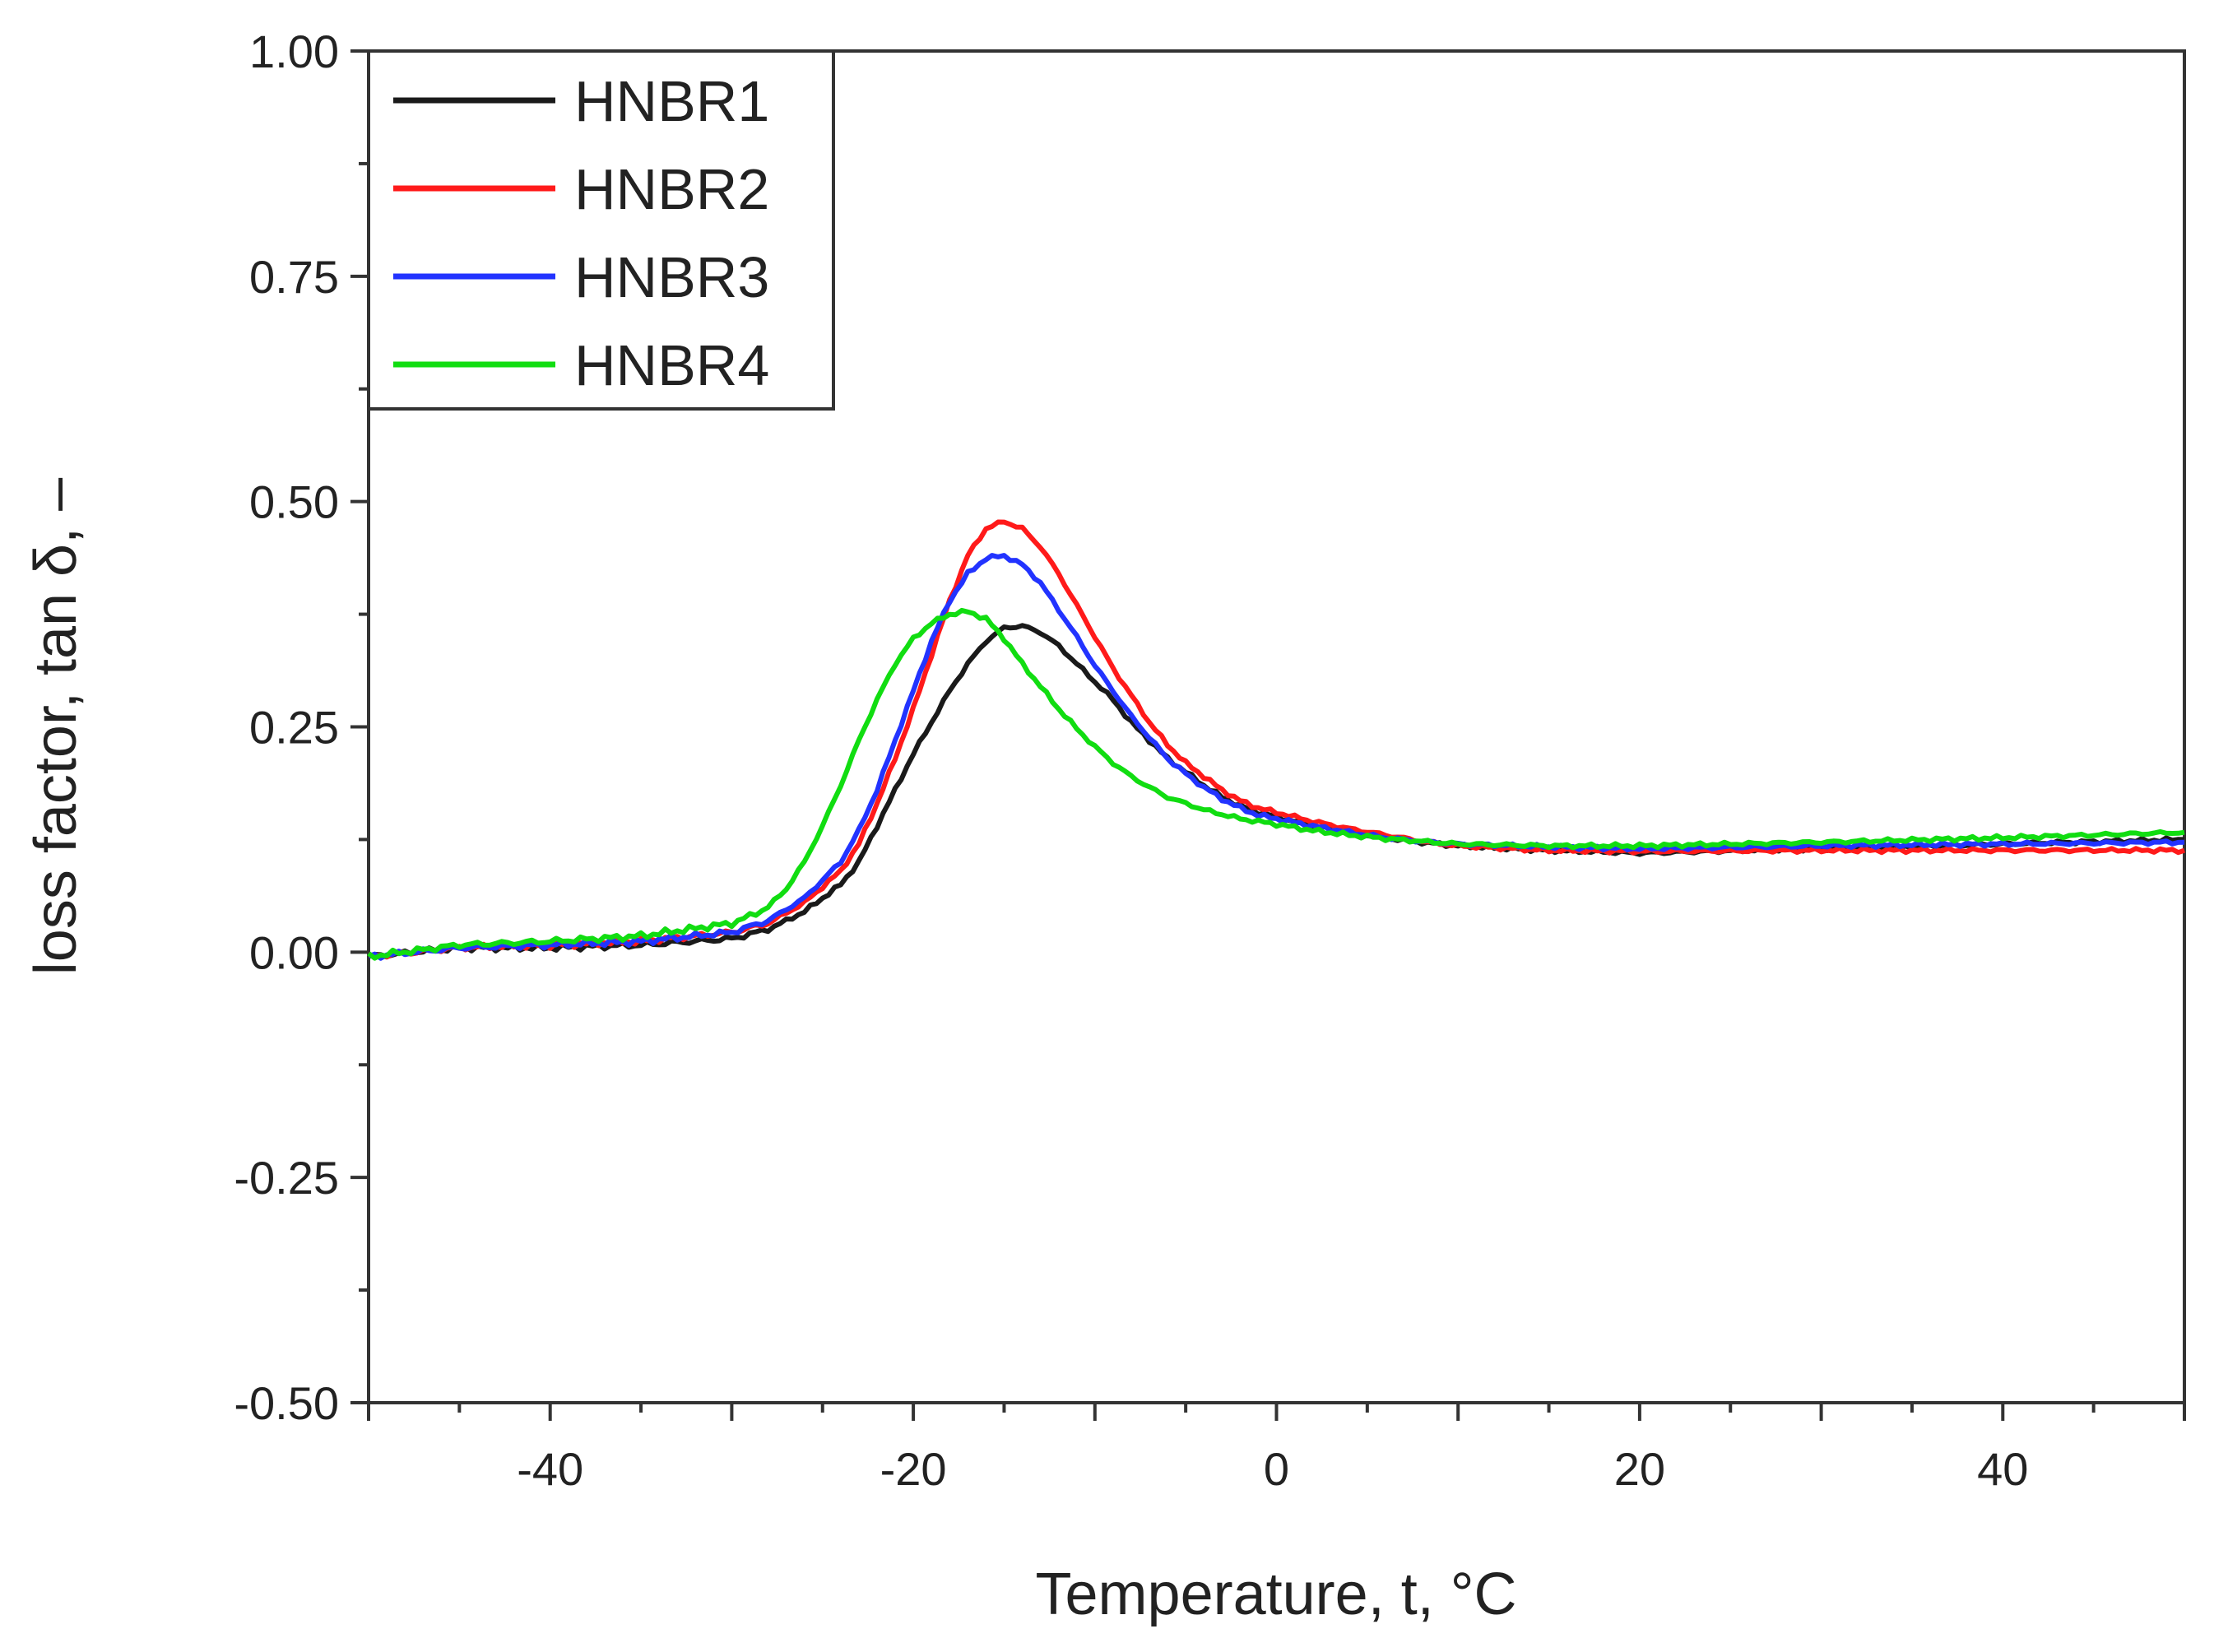  I want to click on y-axis-title: loss factor, tan δ, –, so click(56, 726).